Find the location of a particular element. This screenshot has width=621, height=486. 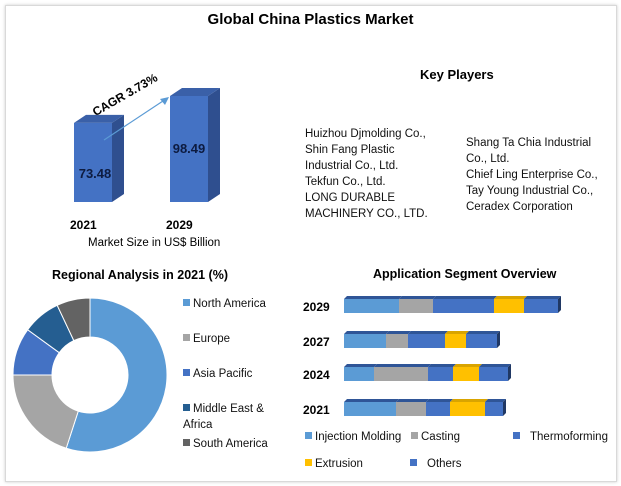

bar-segment-casting-2024 is located at coordinates (401, 374).